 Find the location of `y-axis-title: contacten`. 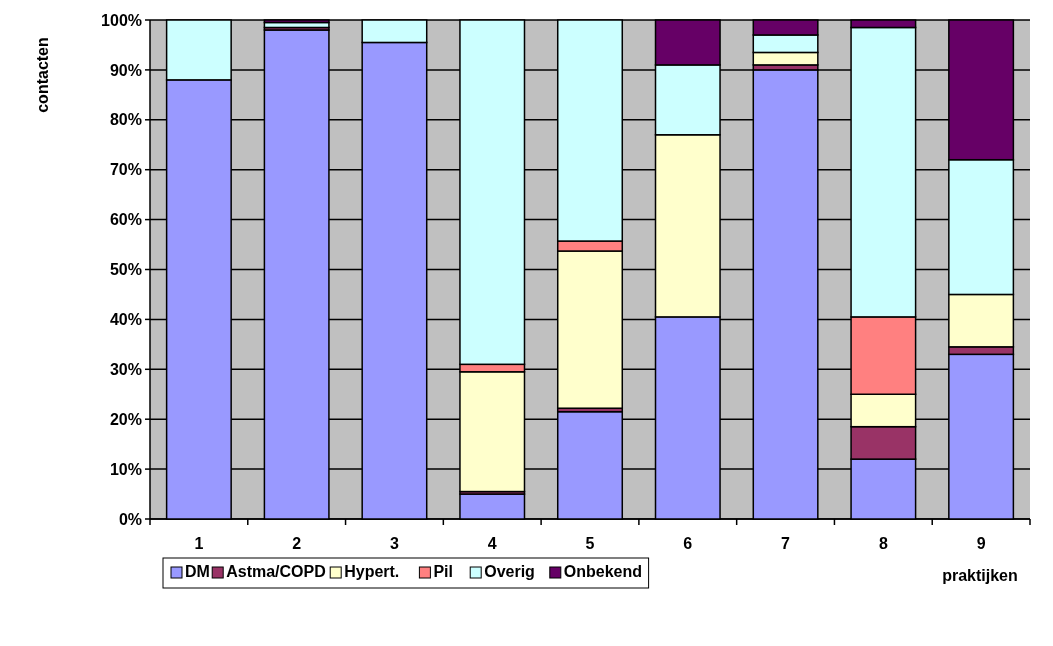

y-axis-title: contacten is located at coordinates (42, 75).